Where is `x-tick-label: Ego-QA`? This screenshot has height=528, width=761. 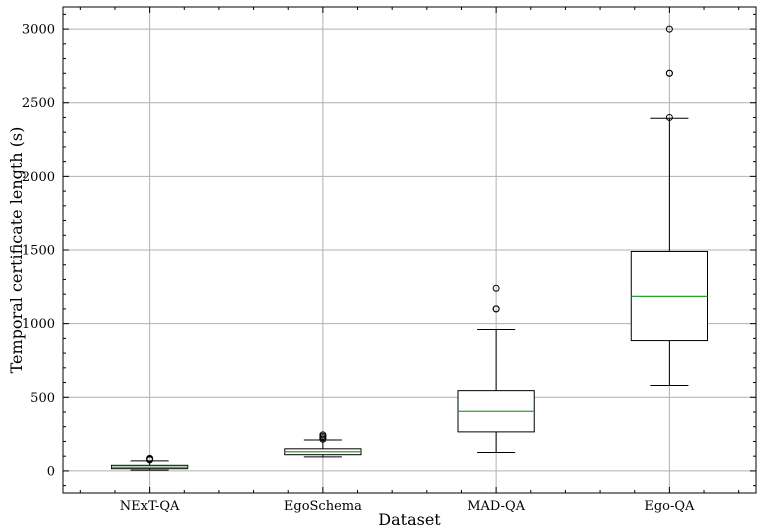
x-tick-label: Ego-QA is located at coordinates (669, 506).